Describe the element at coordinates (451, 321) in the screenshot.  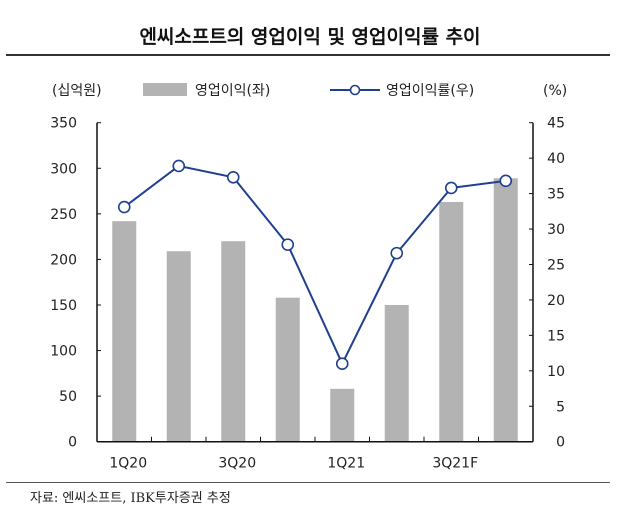
I see `bar-3Q21F` at that location.